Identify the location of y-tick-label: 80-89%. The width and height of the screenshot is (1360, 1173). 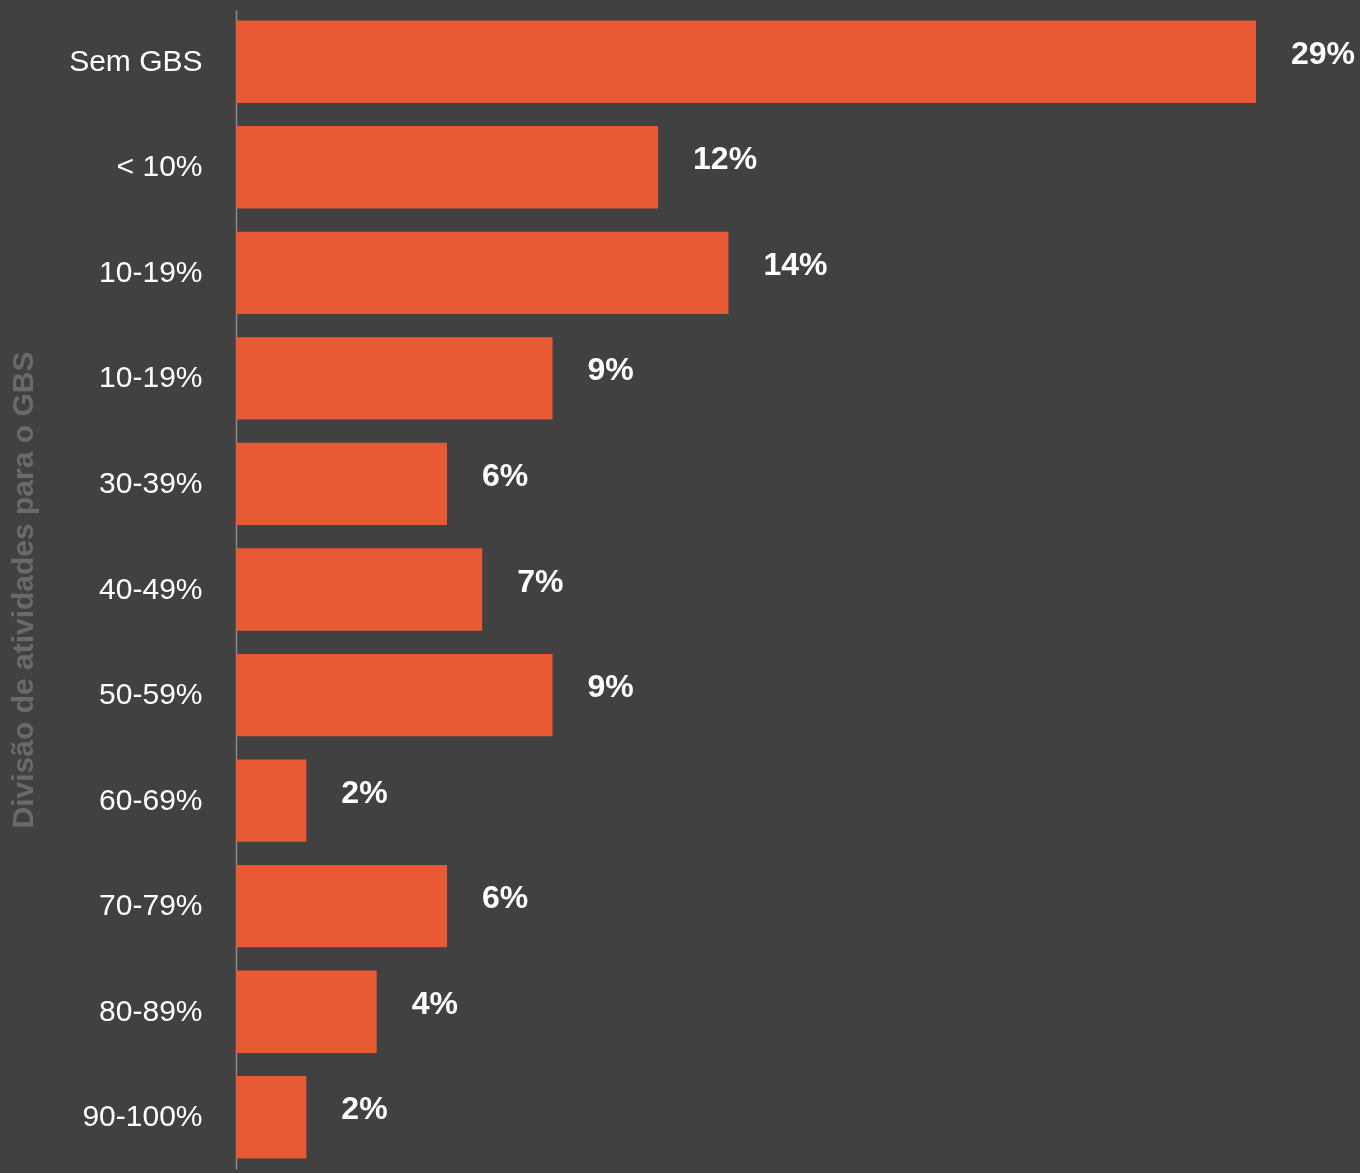
(151, 1010).